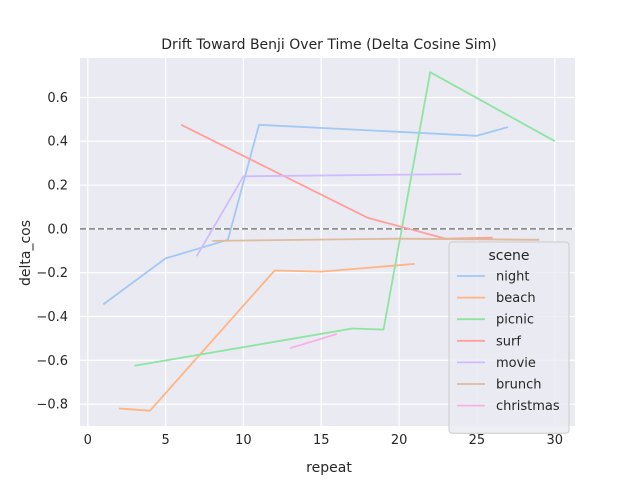 Image resolution: width=640 pixels, height=480 pixels. I want to click on series-line-christmas, so click(313, 341).